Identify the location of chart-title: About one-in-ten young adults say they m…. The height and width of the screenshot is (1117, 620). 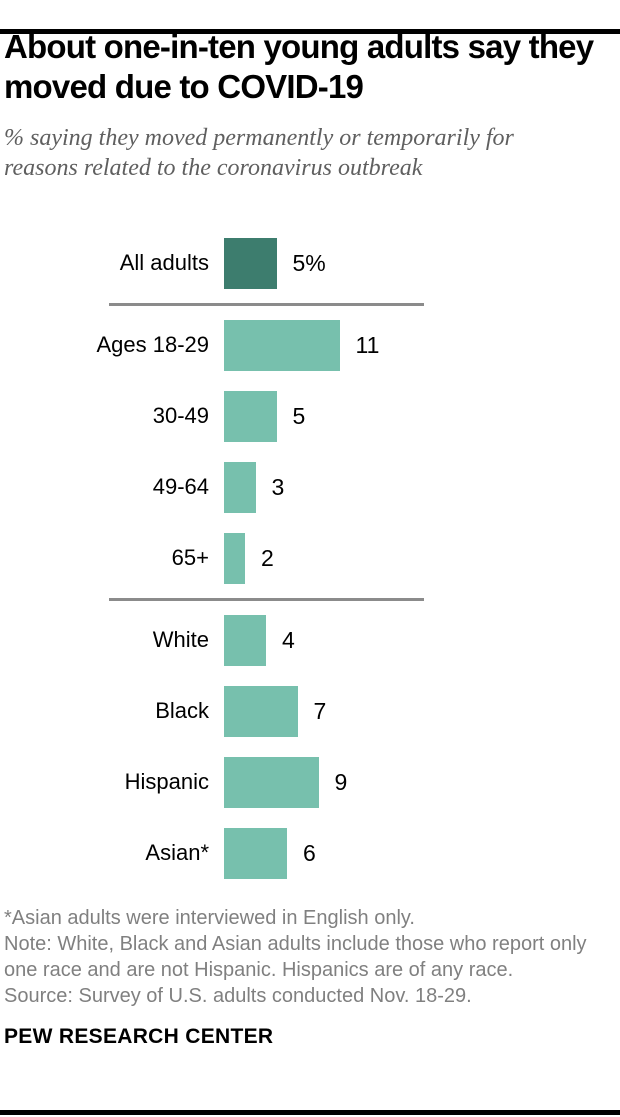
(309, 67).